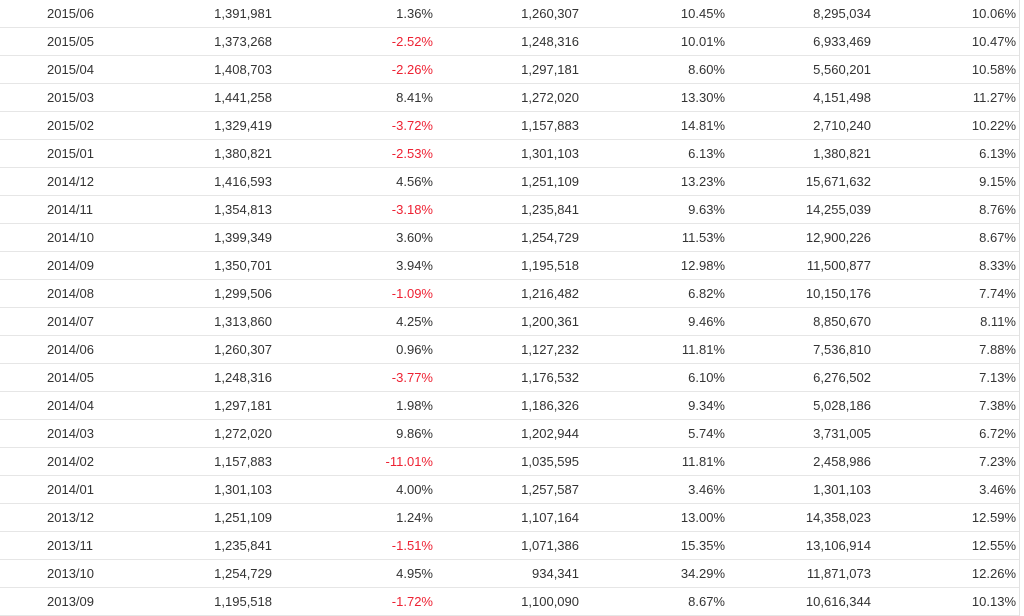  I want to click on change-1-cell: 3.94%, so click(414, 265).